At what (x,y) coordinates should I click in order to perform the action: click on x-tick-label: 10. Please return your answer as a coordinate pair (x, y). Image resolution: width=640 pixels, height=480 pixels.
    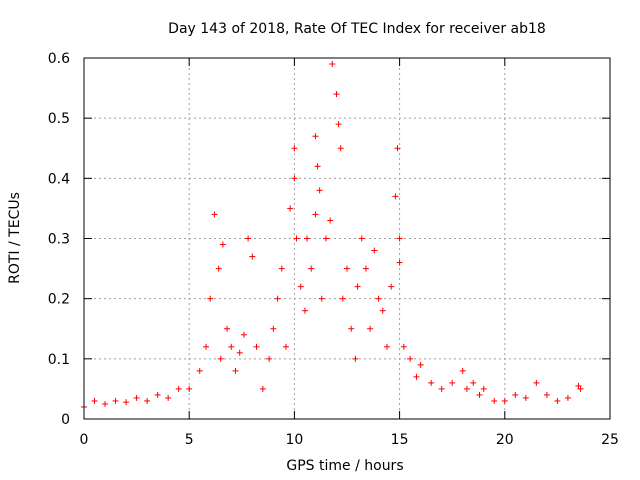
    Looking at the image, I should click on (294, 440).